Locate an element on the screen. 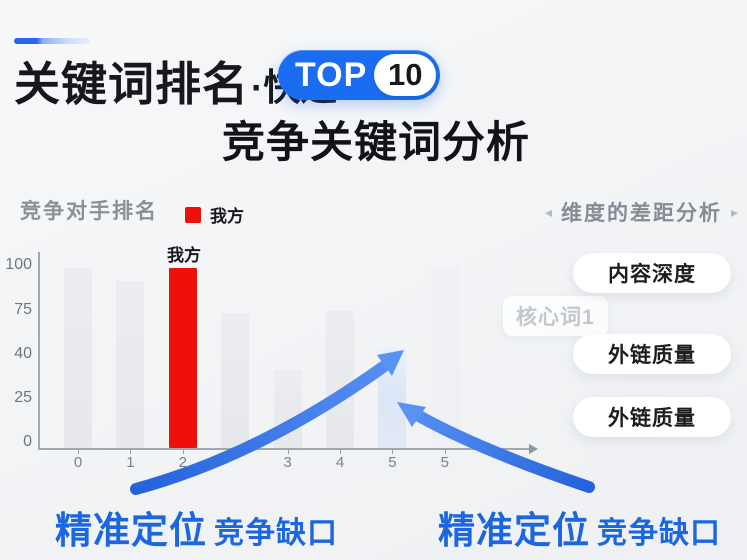 This screenshot has width=747, height=560. y-tick-label: 0 is located at coordinates (27, 441).